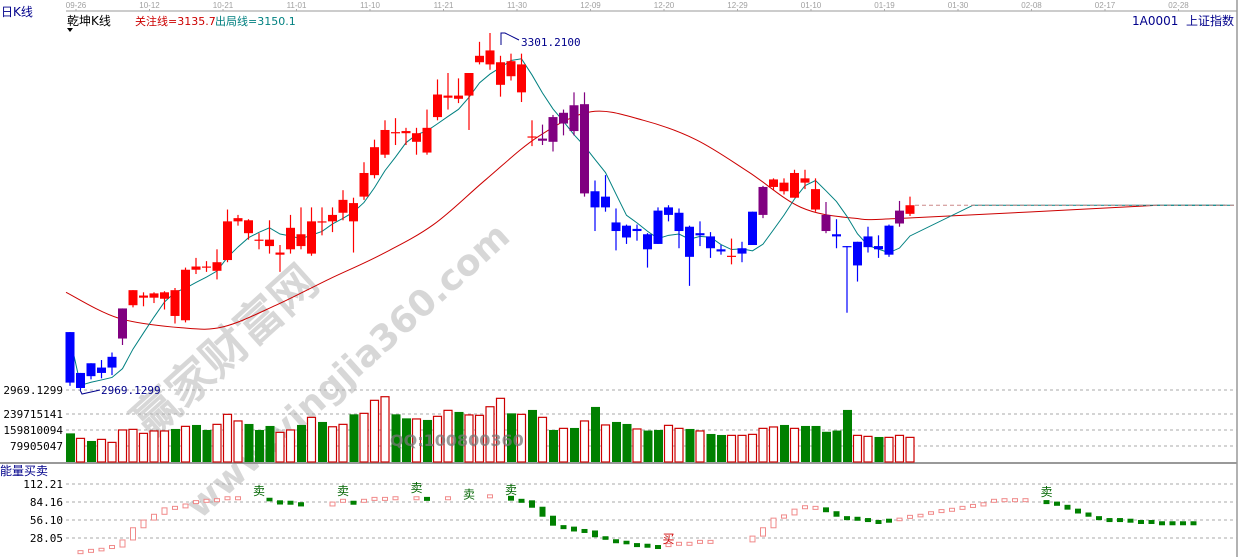  I want to click on date-tick-label: 10-12, so click(149, 5).